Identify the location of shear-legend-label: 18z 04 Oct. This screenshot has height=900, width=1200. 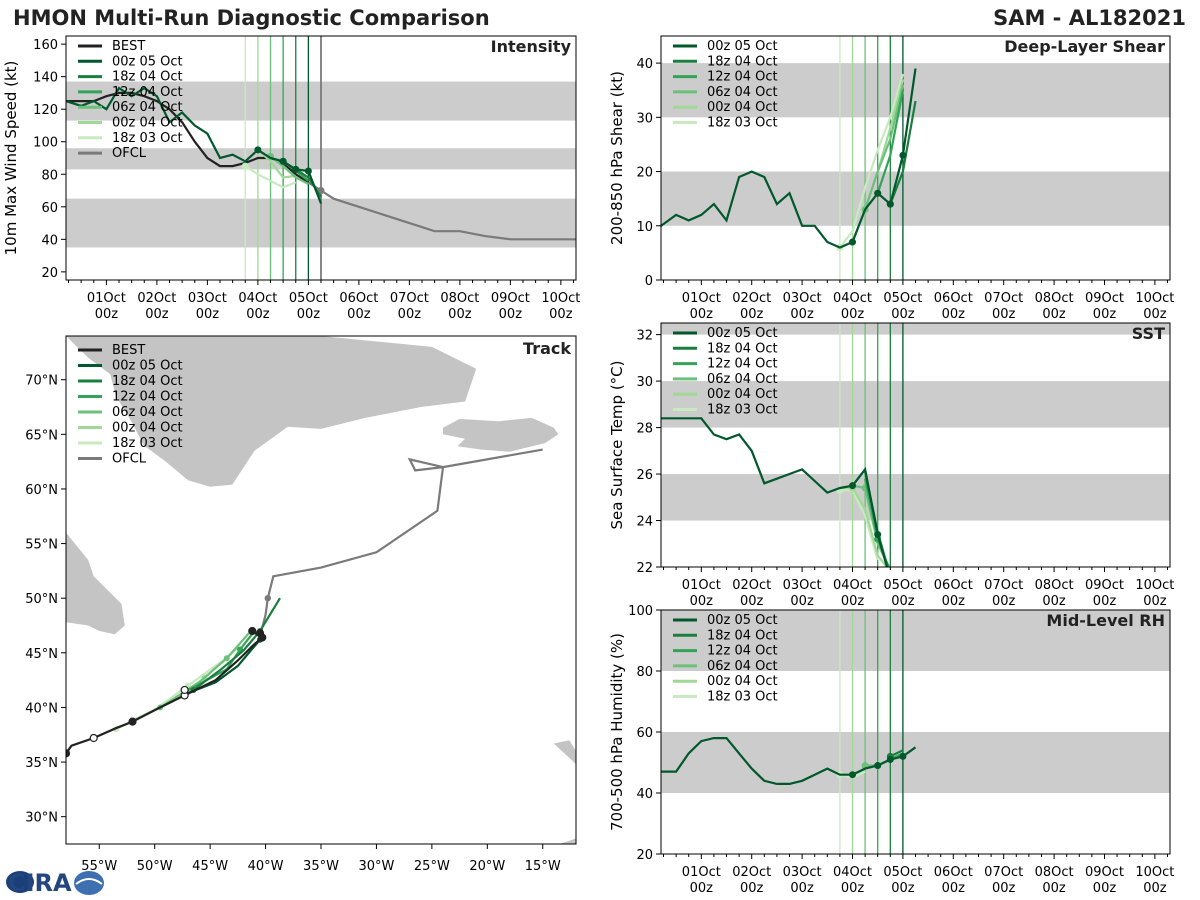
(742, 61).